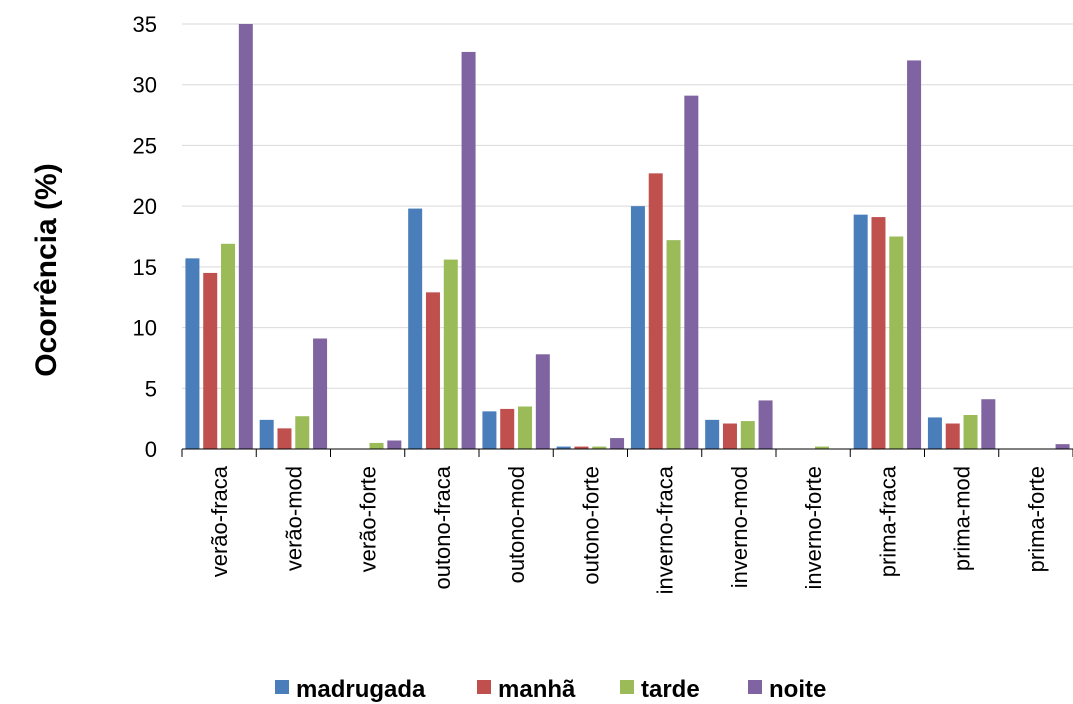 This screenshot has height=704, width=1073. Describe the element at coordinates (813, 528) in the screenshot. I see `category-label: inverno-forte` at that location.